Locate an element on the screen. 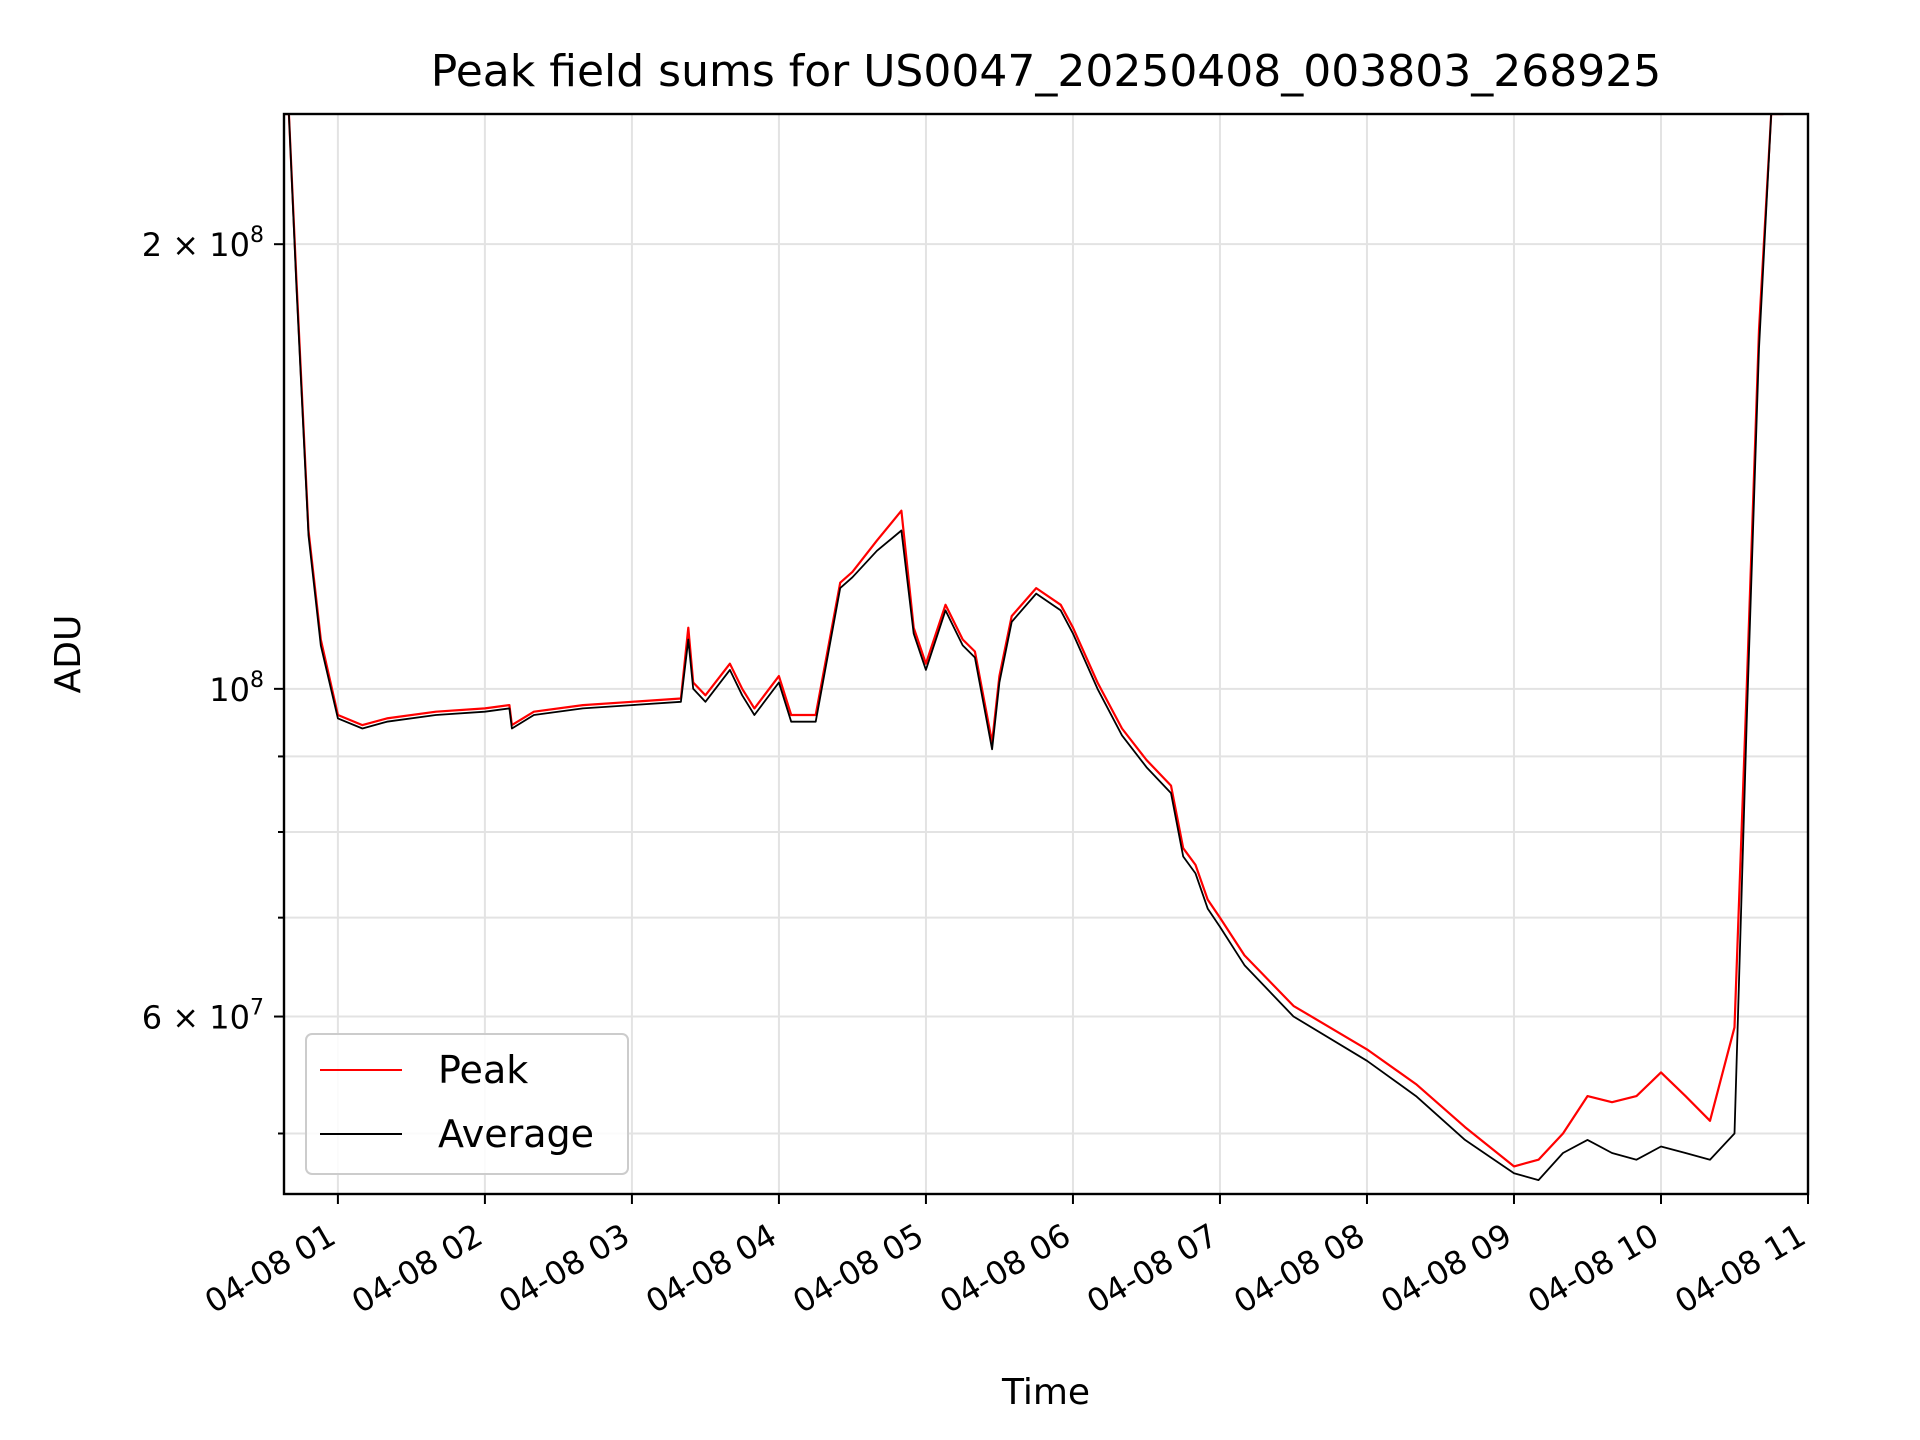  y-tick-label: 2 × 108 is located at coordinates (203, 243).